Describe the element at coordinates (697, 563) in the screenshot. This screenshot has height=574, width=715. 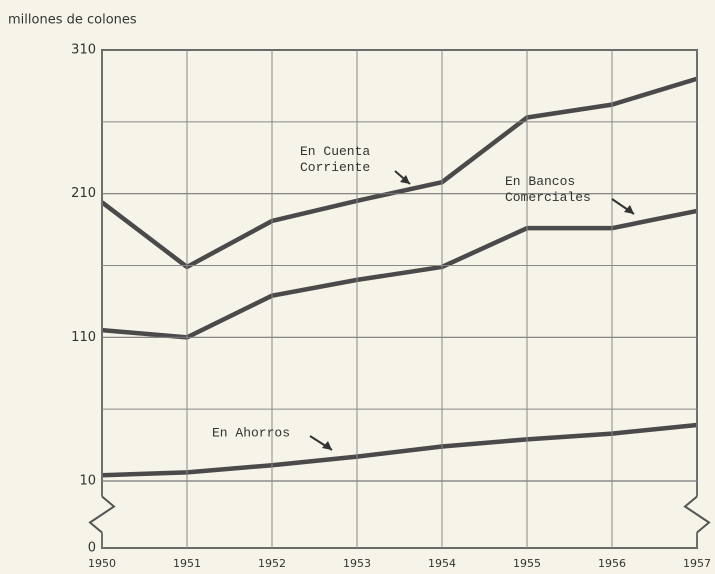
I see `x-tick-label: 1957` at that location.